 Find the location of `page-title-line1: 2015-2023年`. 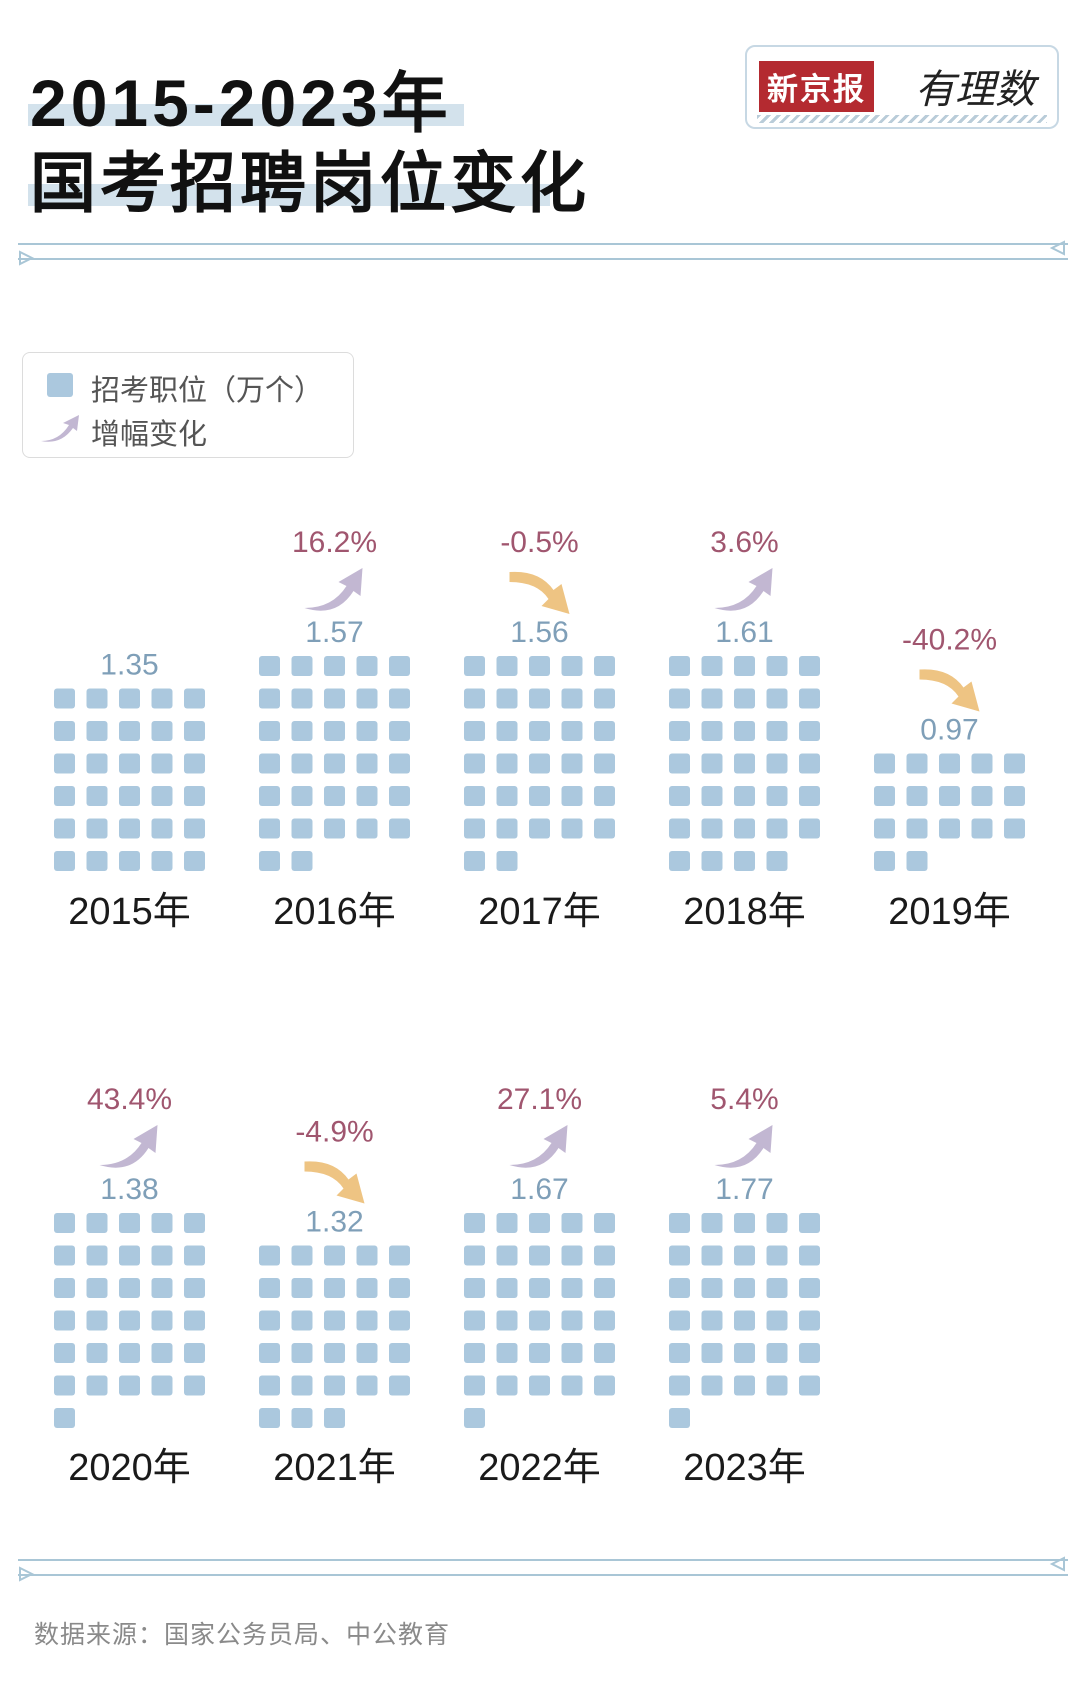

page-title-line1: 2015-2023年 is located at coordinates (241, 103).